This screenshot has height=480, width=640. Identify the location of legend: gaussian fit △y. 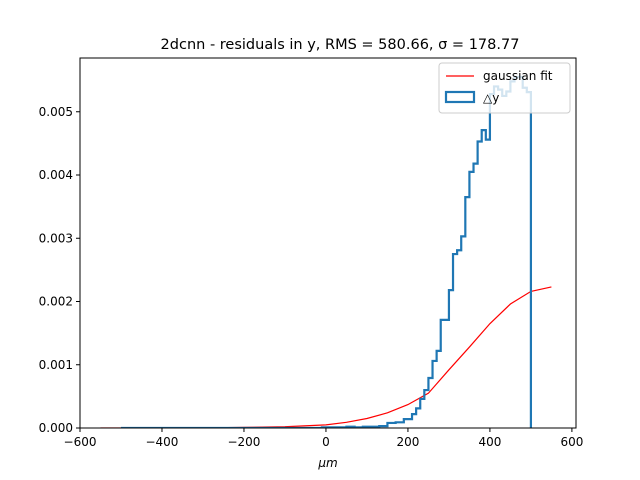
(504, 88).